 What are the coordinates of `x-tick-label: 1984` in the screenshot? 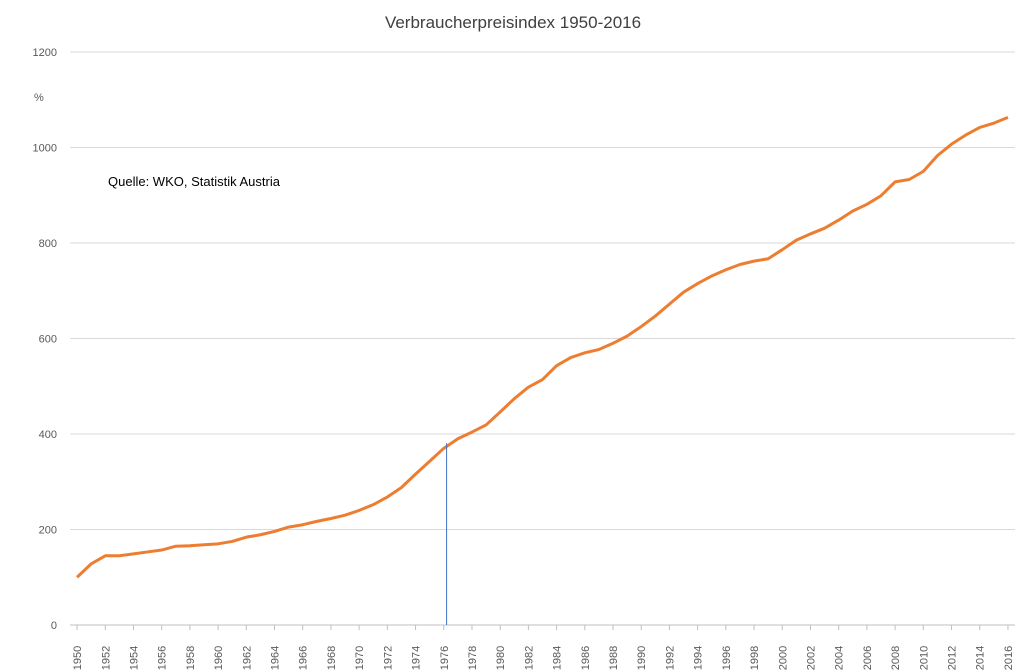 It's located at (558, 658).